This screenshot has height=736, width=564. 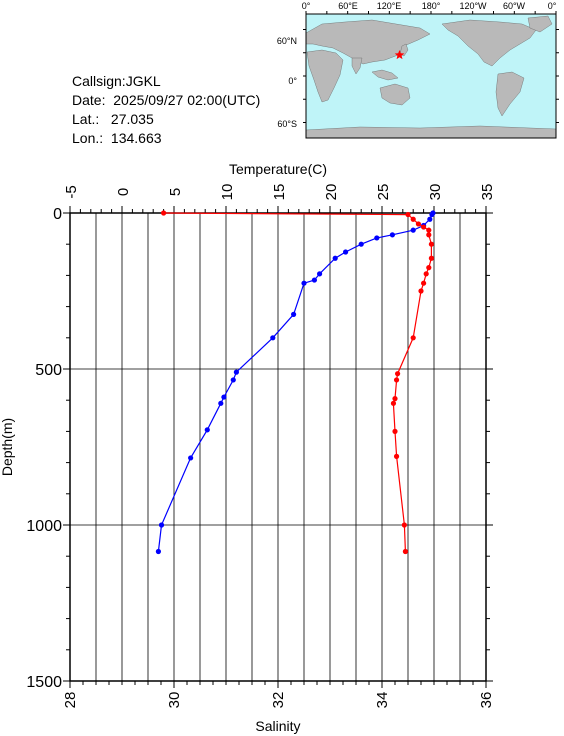 What do you see at coordinates (510, 94) in the screenshot?
I see `south-america-land` at bounding box center [510, 94].